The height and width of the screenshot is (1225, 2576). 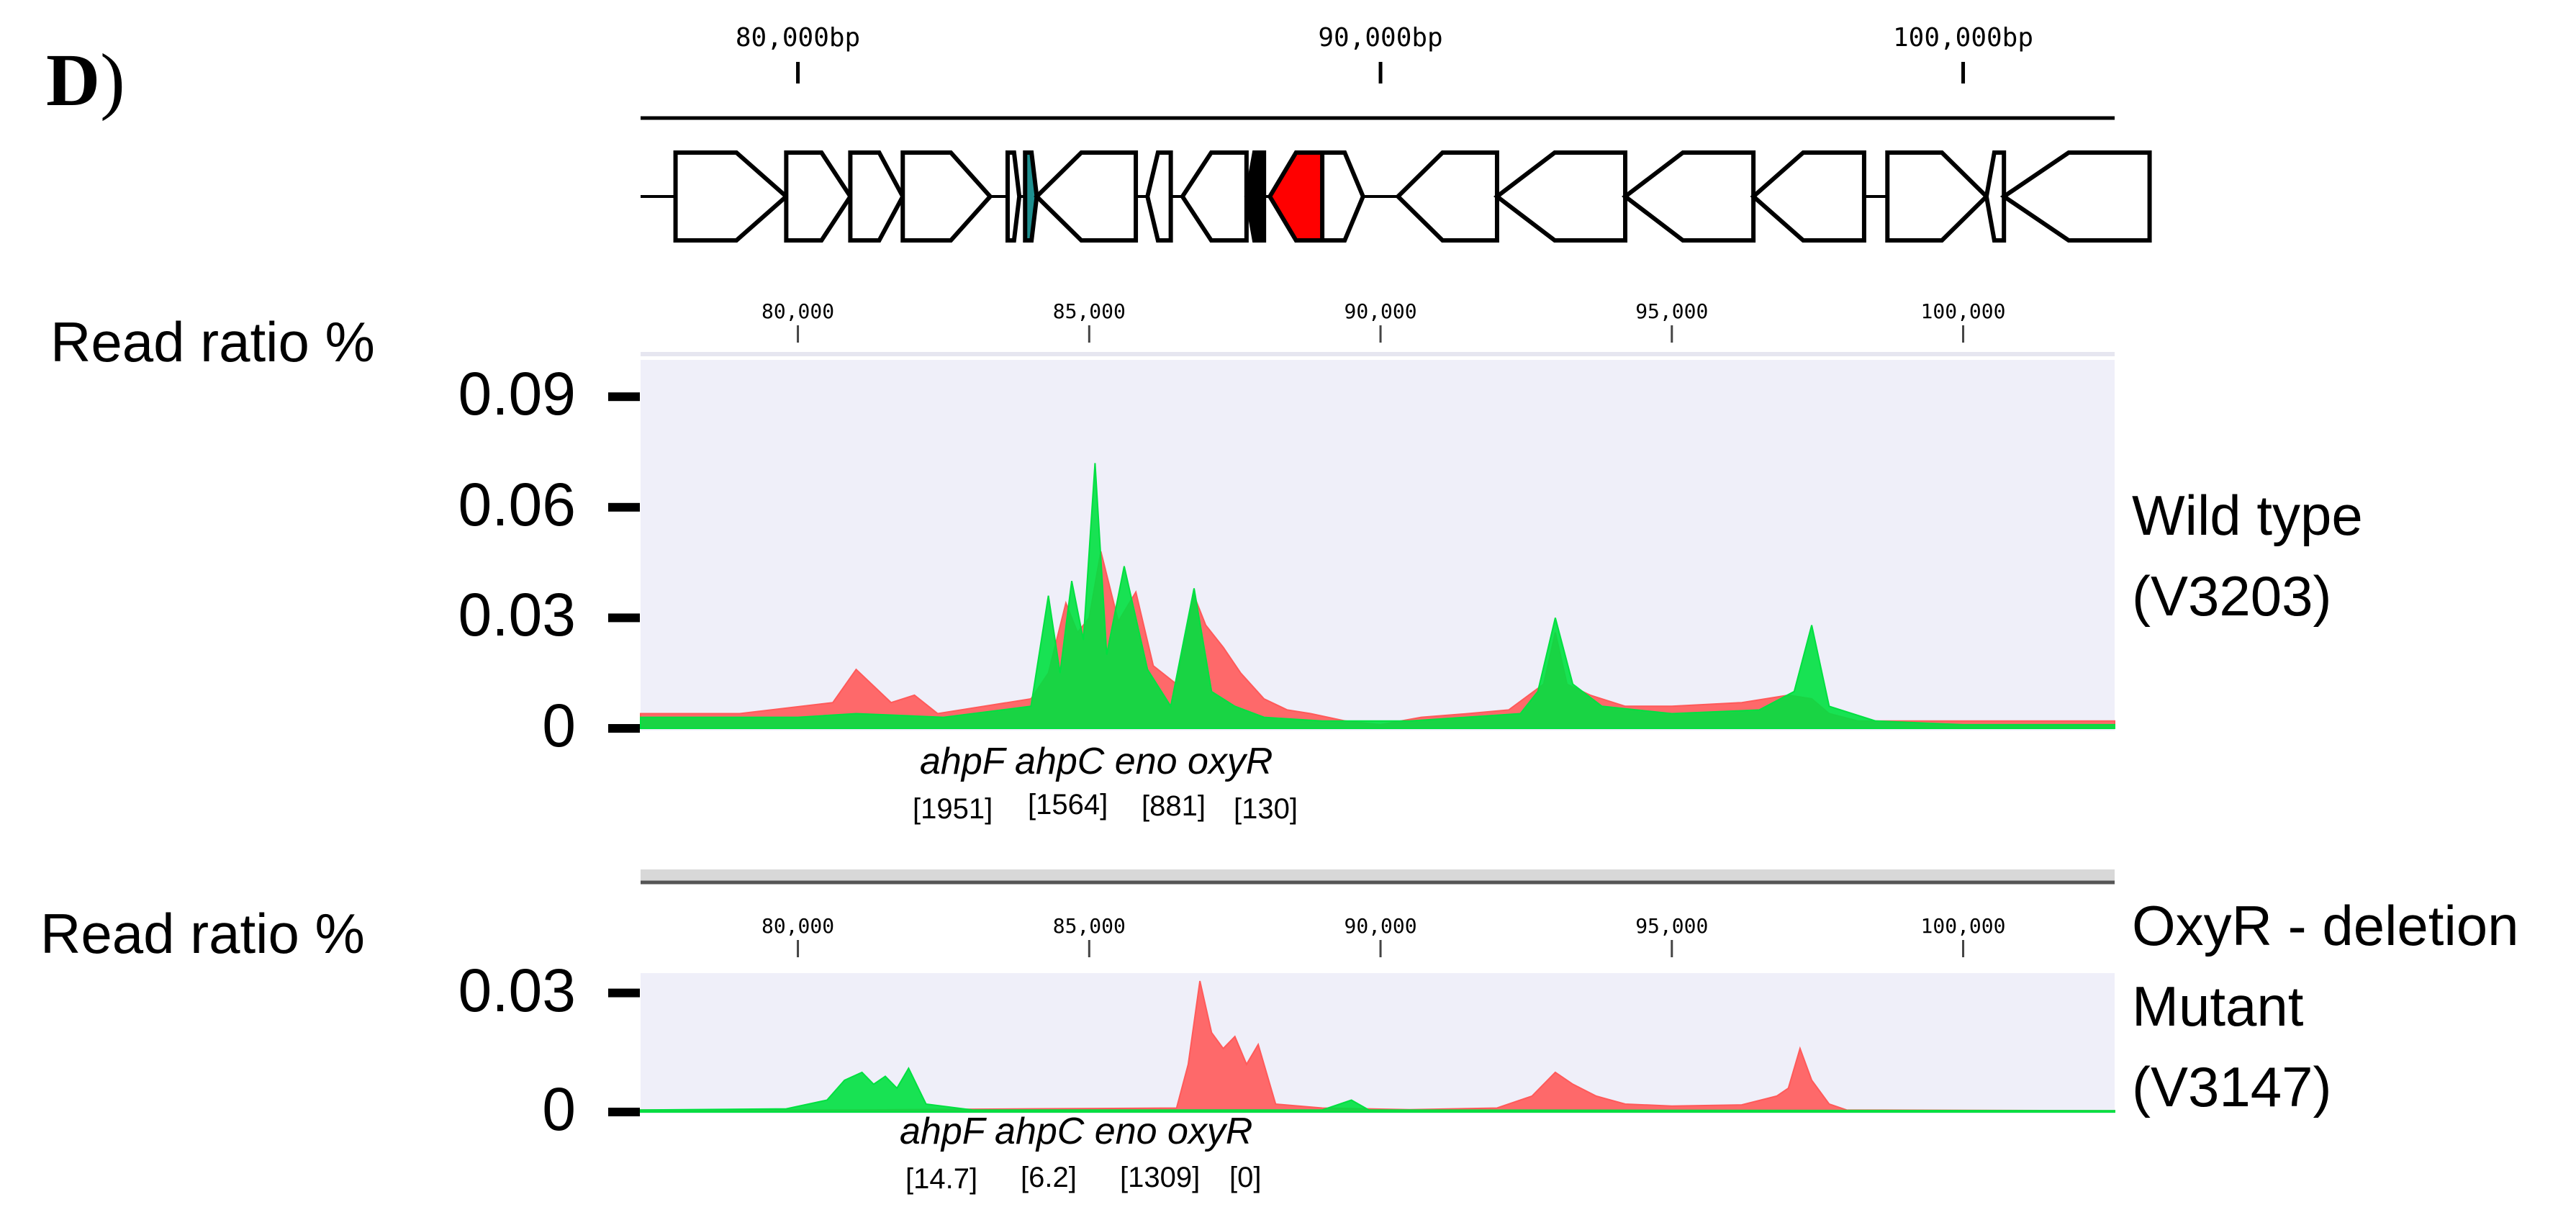 What do you see at coordinates (624, 1052) in the screenshot?
I see `mut-y-tick-marks` at bounding box center [624, 1052].